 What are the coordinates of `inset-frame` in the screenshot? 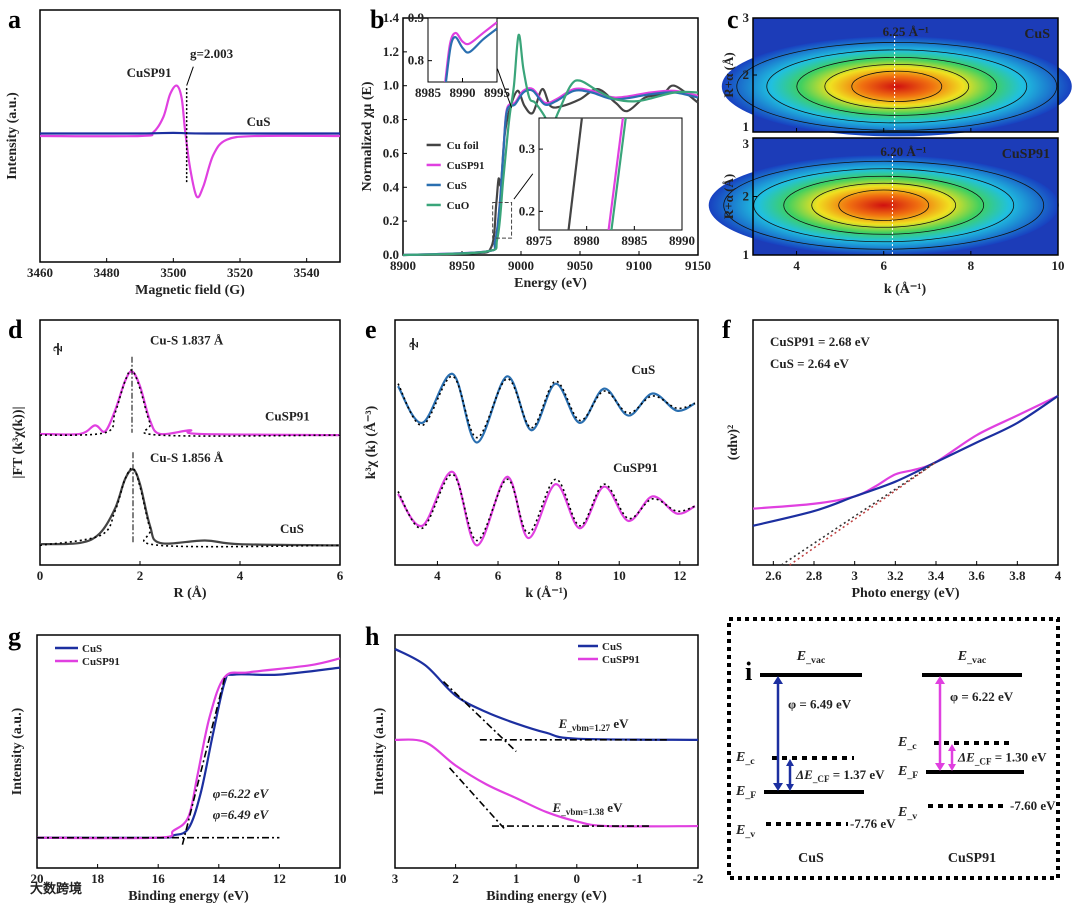 It's located at (462, 50).